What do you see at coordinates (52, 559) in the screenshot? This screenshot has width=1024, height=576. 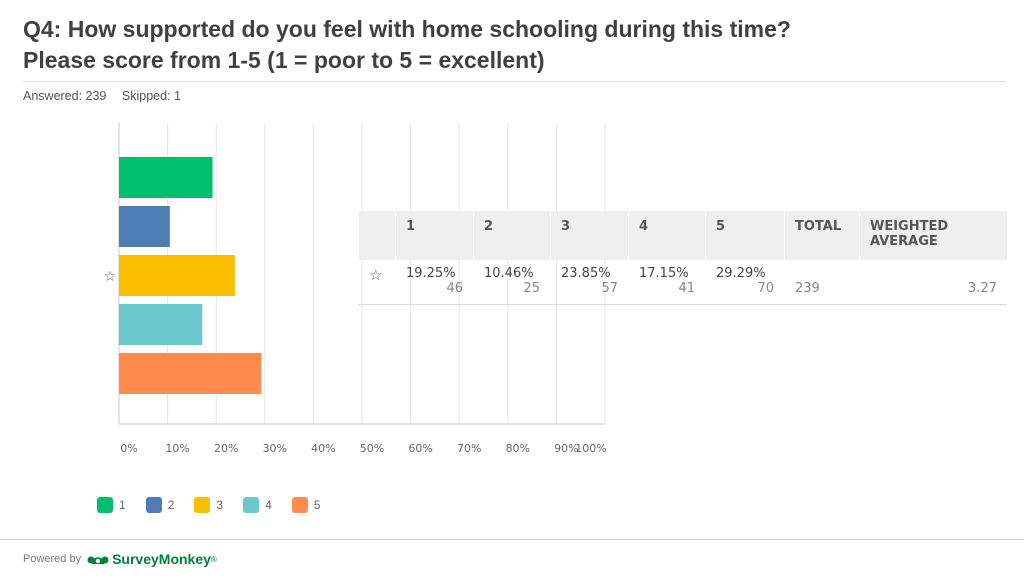 I see `powered-by-label: Powered by` at bounding box center [52, 559].